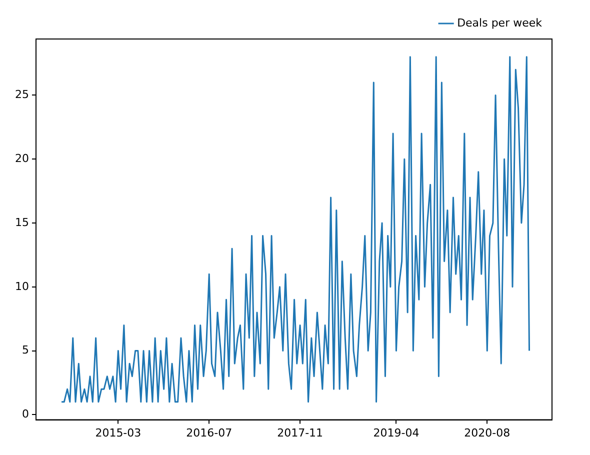  What do you see at coordinates (25, 350) in the screenshot?
I see `y-tick-label: 5` at bounding box center [25, 350].